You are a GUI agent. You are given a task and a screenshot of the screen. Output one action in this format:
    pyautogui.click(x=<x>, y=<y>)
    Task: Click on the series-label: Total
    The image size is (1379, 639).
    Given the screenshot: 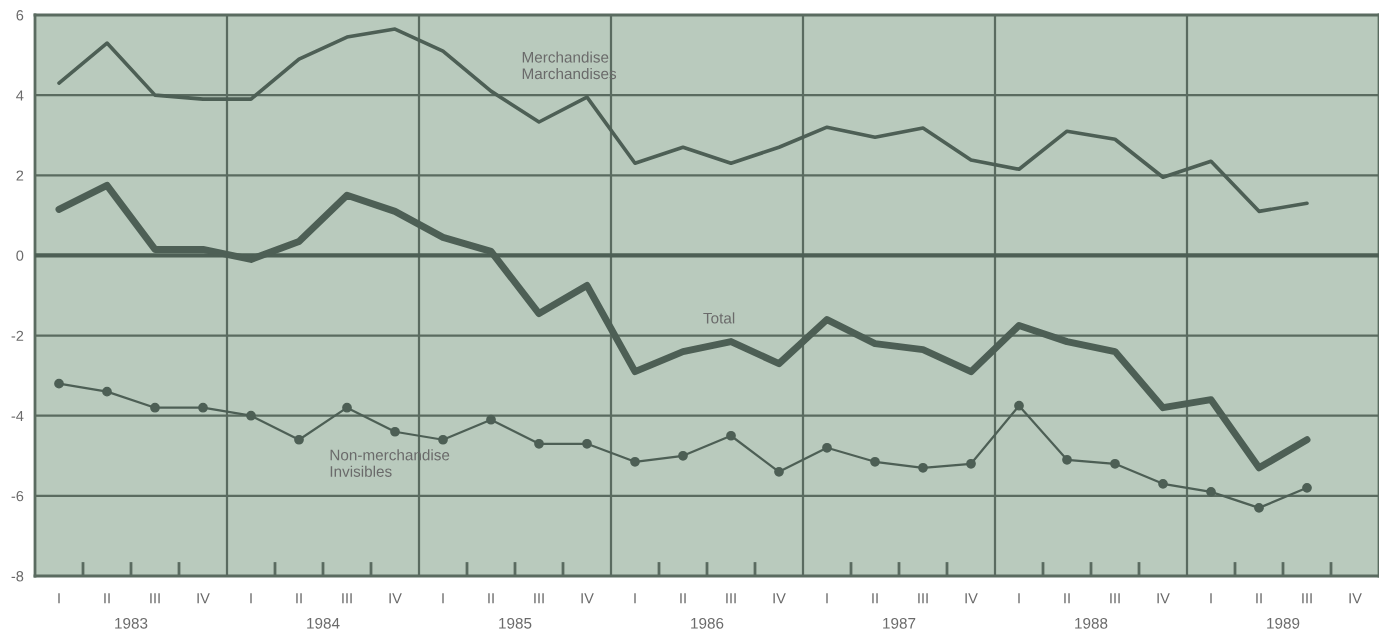 What is the action you would take?
    pyautogui.click(x=719, y=318)
    